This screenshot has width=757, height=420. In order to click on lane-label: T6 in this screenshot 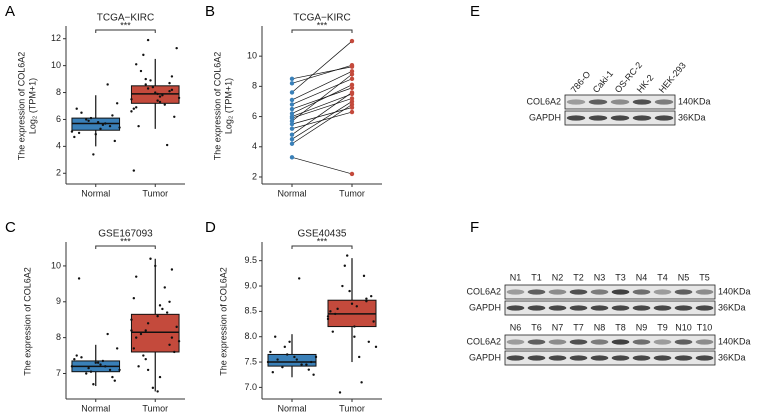, I will do `click(536, 327)`.